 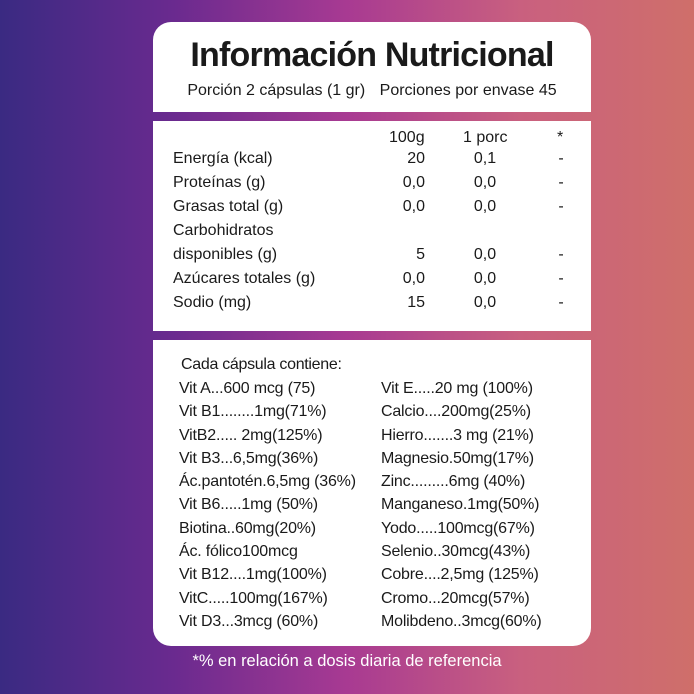 What do you see at coordinates (219, 182) in the screenshot?
I see `nutrient-name: Proteínas (g)` at bounding box center [219, 182].